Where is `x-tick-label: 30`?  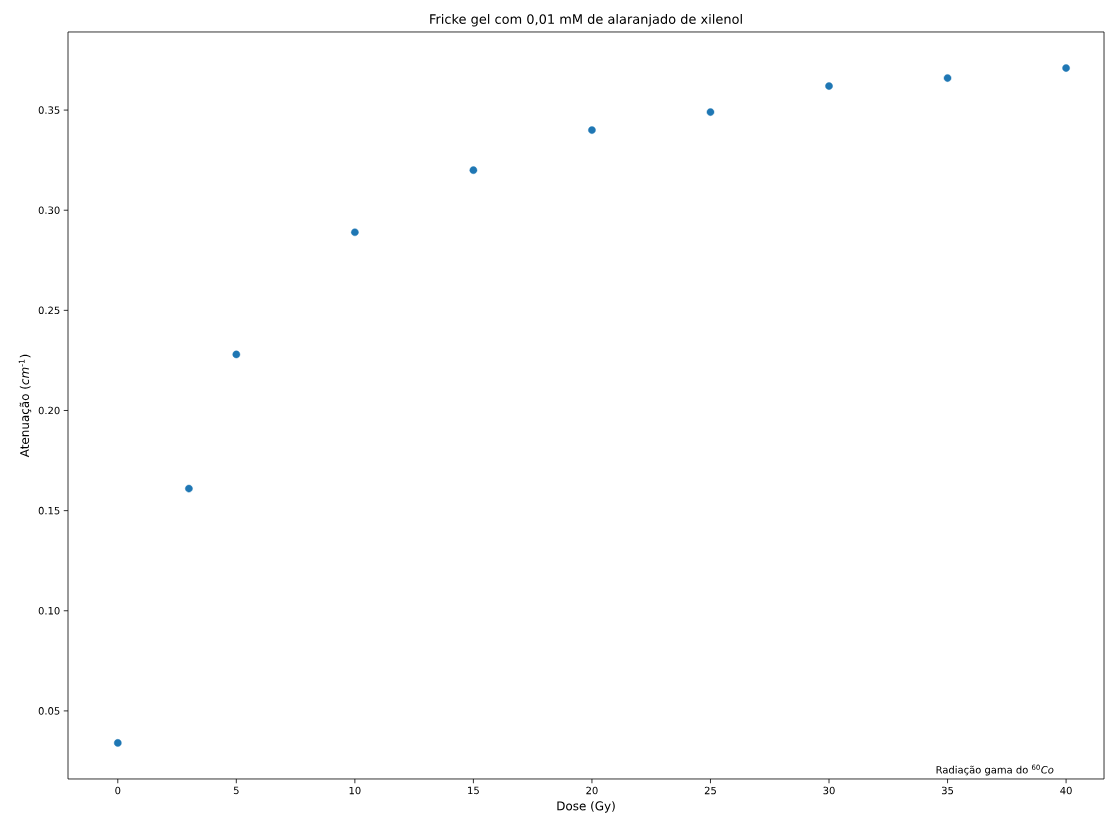 x-tick-label: 30 is located at coordinates (829, 790).